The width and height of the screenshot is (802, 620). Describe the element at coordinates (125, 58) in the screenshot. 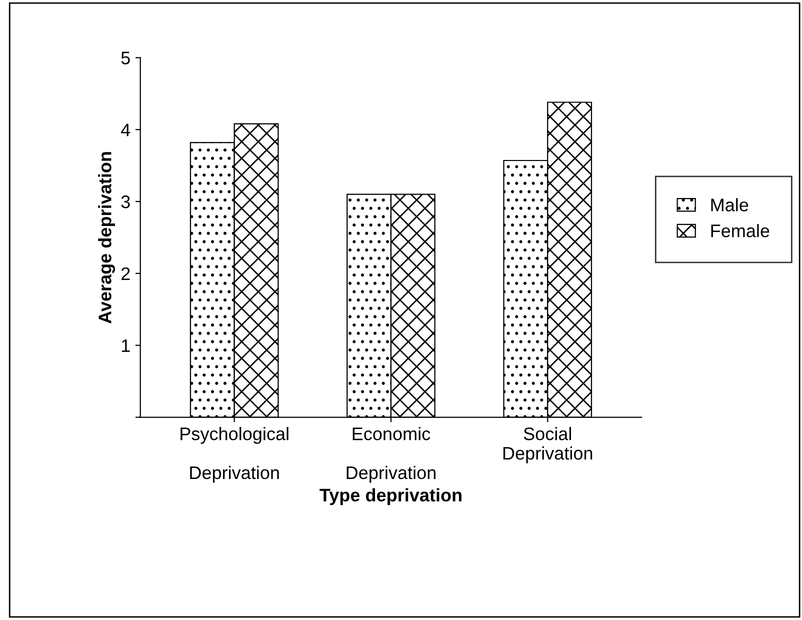

I see `y-tick-label: 5` at that location.